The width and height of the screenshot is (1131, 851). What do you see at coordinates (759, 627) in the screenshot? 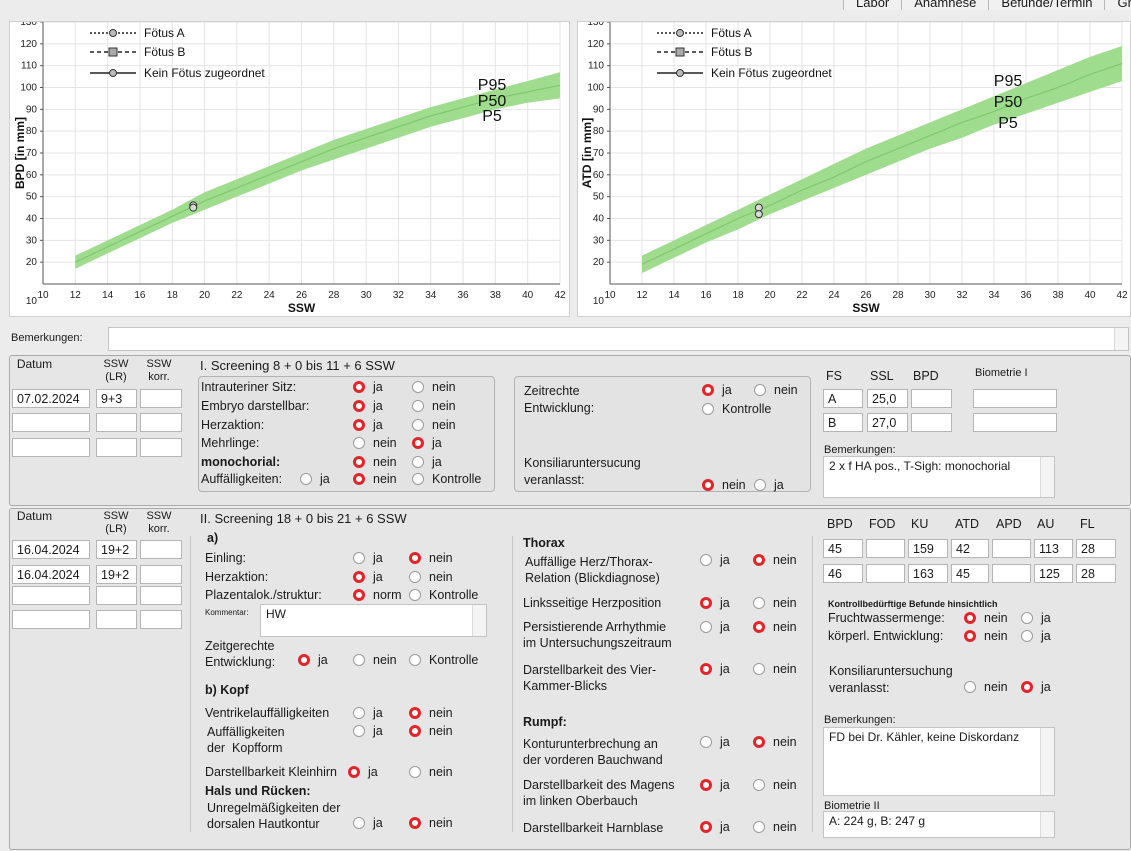
I see `s2-arr-nein-radio` at bounding box center [759, 627].